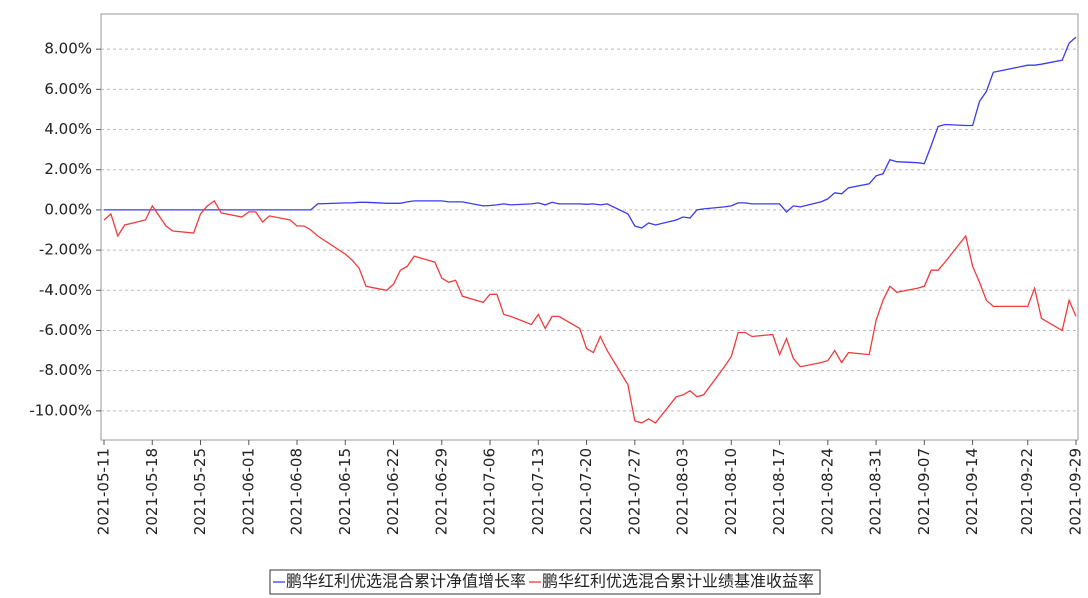 This screenshot has width=1088, height=598. I want to click on x-tick-label: 2021-09-07, so click(924, 491).